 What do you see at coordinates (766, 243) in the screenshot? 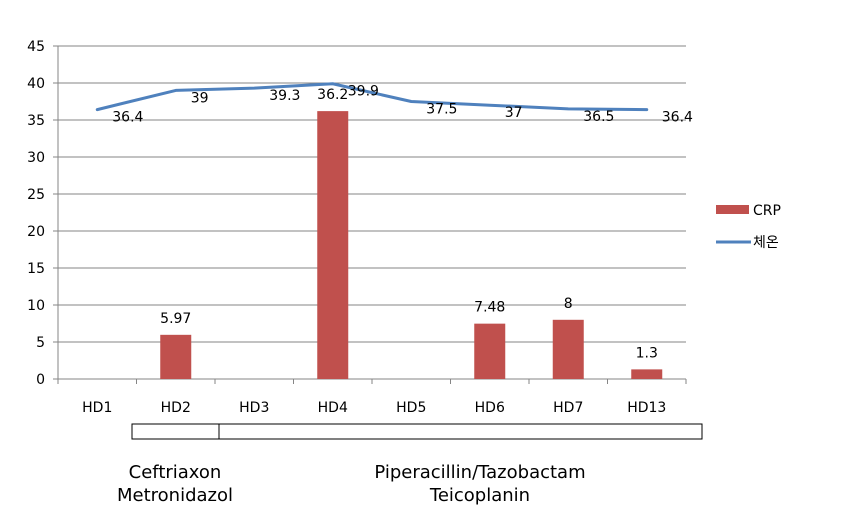
I see `legend-temperature-label: 체온` at bounding box center [766, 243].